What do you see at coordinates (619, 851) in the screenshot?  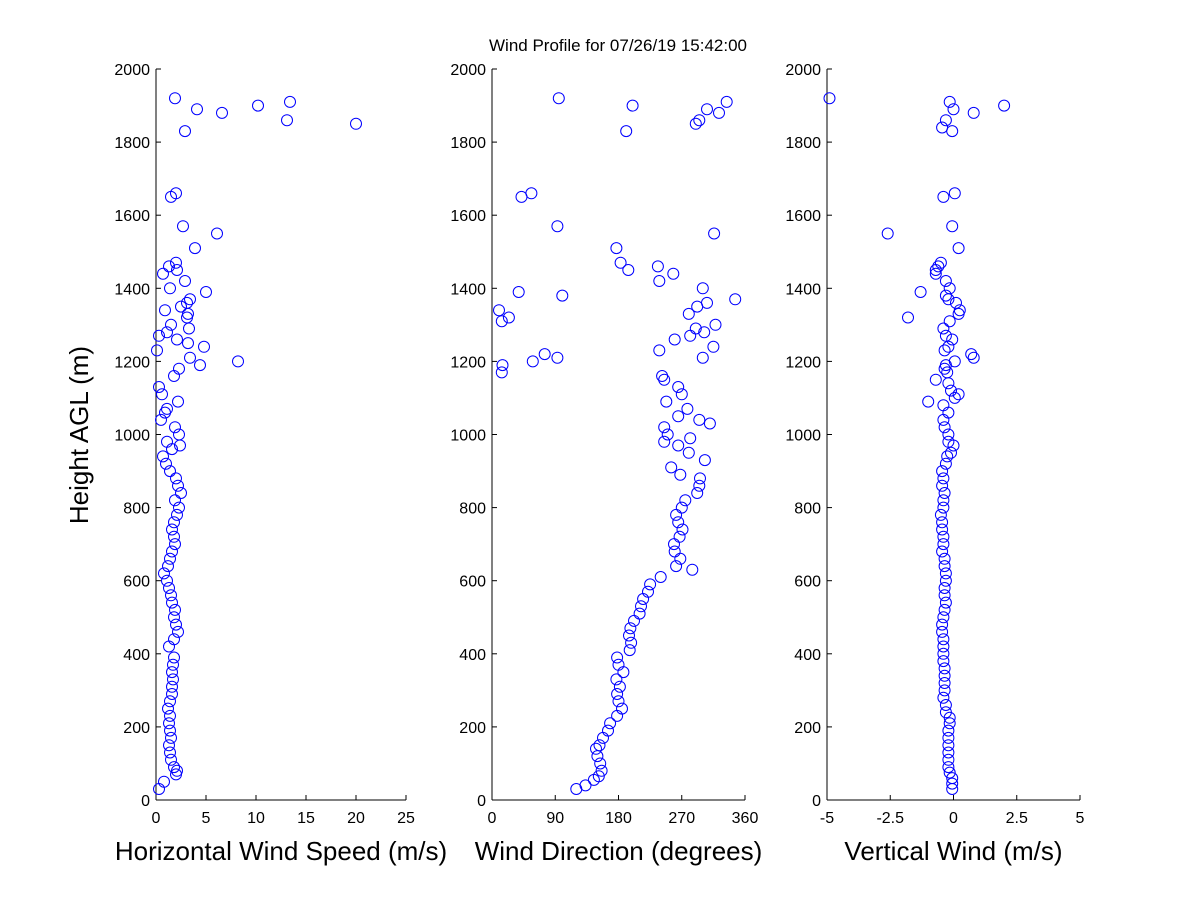 I see `x-axis-label-direction: Wind Direction (degrees)` at bounding box center [619, 851].